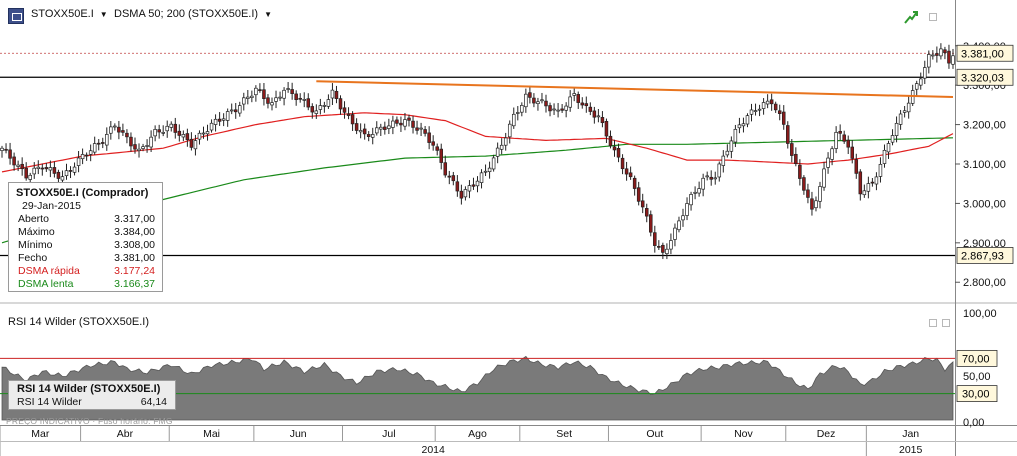  I want to click on rsi-area, so click(477, 388).